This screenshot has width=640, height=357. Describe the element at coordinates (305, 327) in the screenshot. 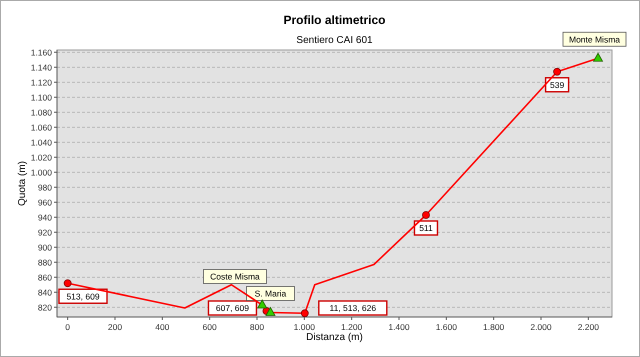

I see `x-tick-label: 1.000` at that location.